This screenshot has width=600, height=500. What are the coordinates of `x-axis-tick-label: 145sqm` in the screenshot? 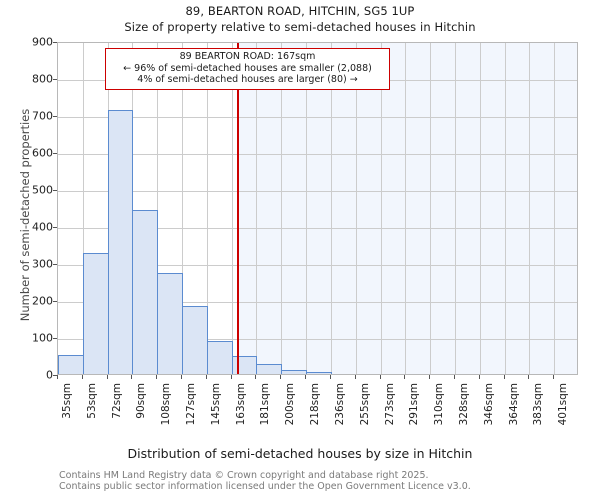 It's located at (216, 404).